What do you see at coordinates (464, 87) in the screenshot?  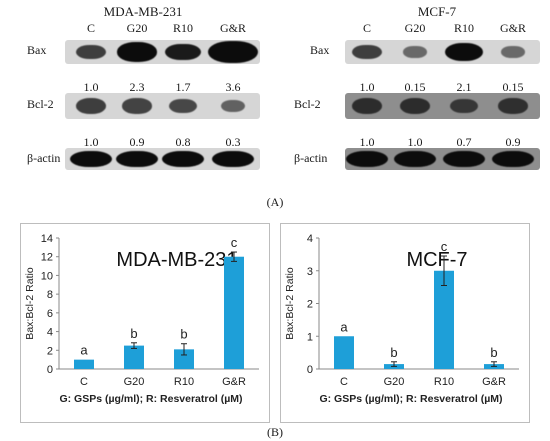 I see `bax-ratio: 2.1` at bounding box center [464, 87].